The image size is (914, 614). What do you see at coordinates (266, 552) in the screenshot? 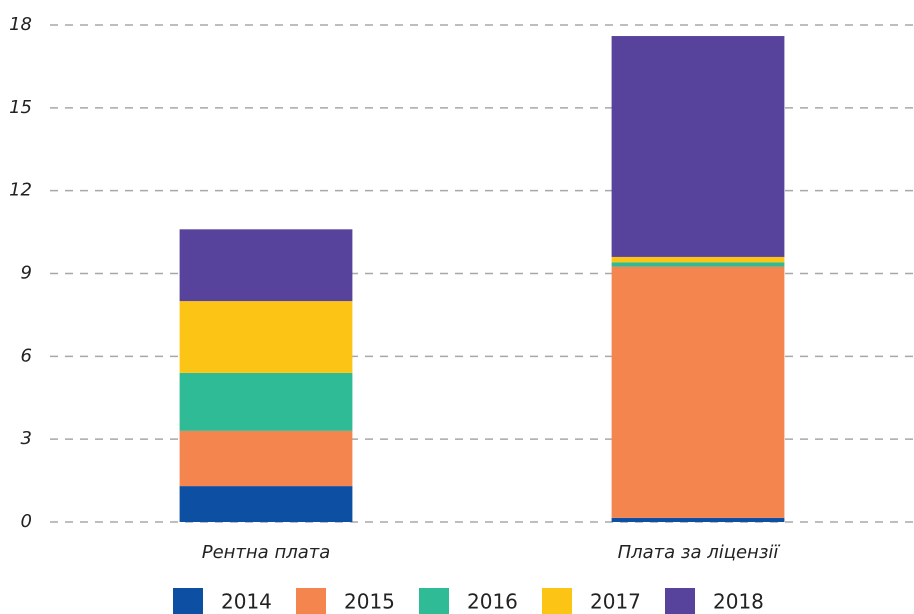
I see `x-tick-label: Рентна плата` at bounding box center [266, 552].